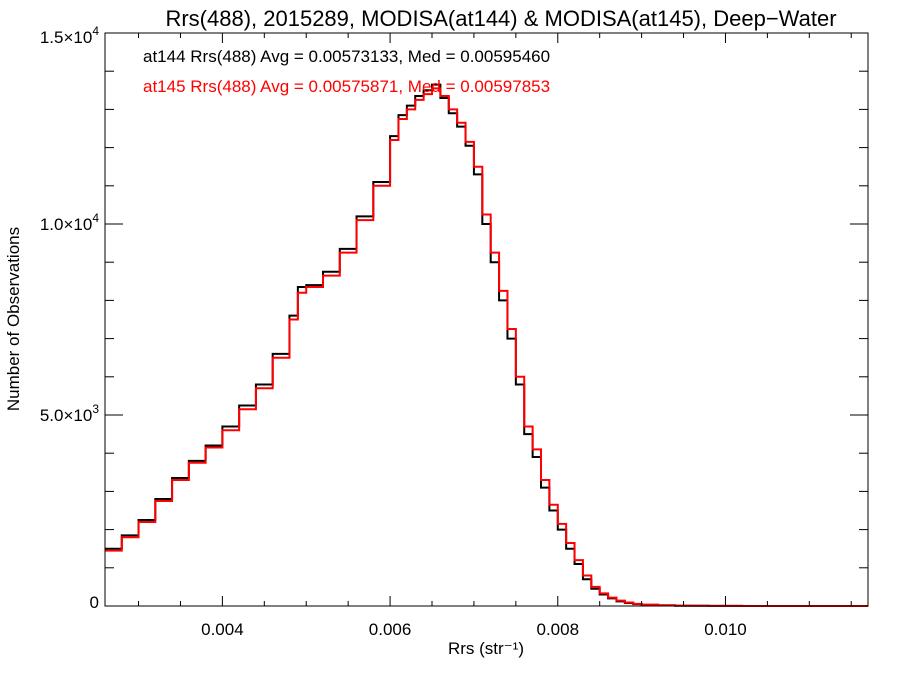 This screenshot has height=675, width=900. What do you see at coordinates (390, 629) in the screenshot?
I see `x-tick-label: 0.006` at bounding box center [390, 629].